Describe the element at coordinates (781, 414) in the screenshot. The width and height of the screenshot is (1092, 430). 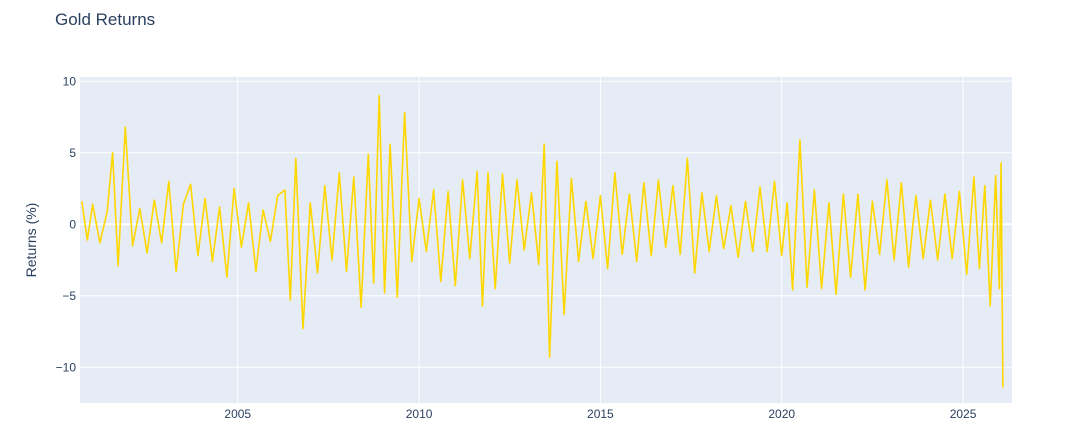
I see `x-tick-label: 2020` at that location.